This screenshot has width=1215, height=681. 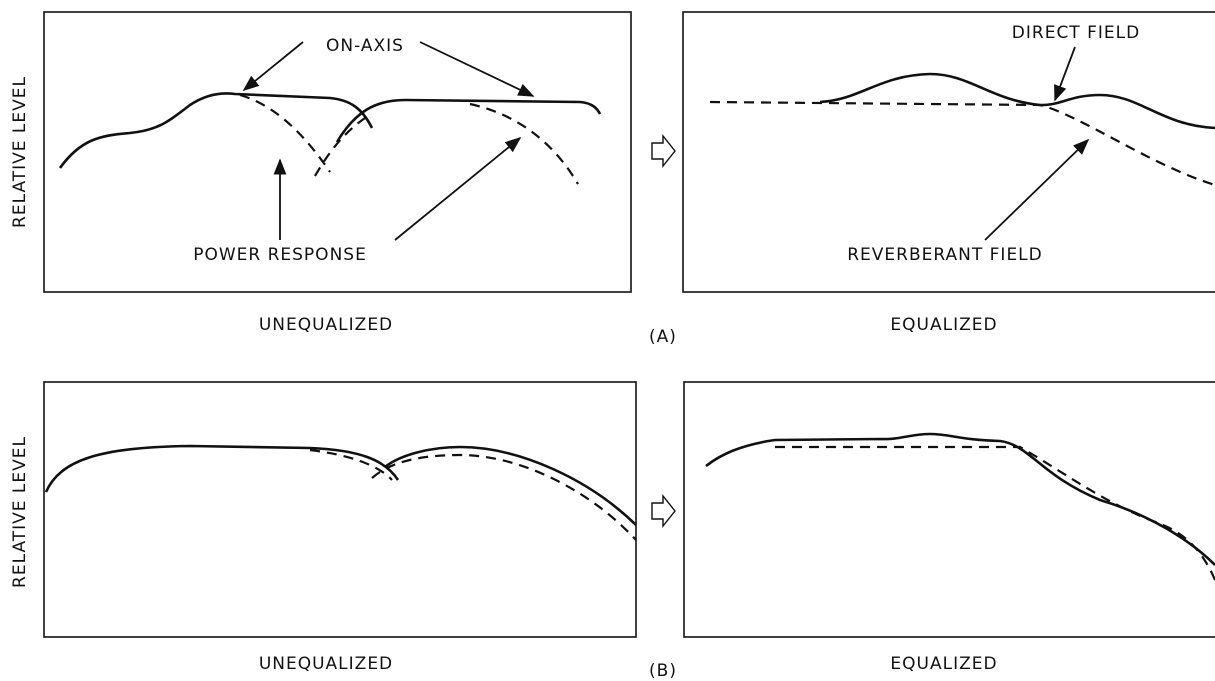 What do you see at coordinates (365, 46) in the screenshot?
I see `annotation: ON-AXIS` at bounding box center [365, 46].